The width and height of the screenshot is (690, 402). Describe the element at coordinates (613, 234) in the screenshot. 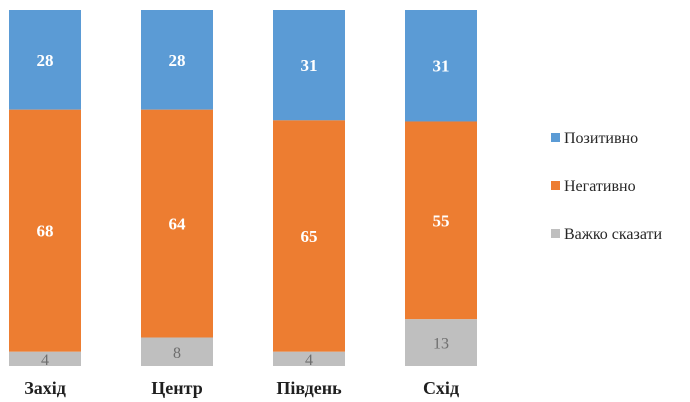

I see `legend-label-3: Важко сказати` at that location.